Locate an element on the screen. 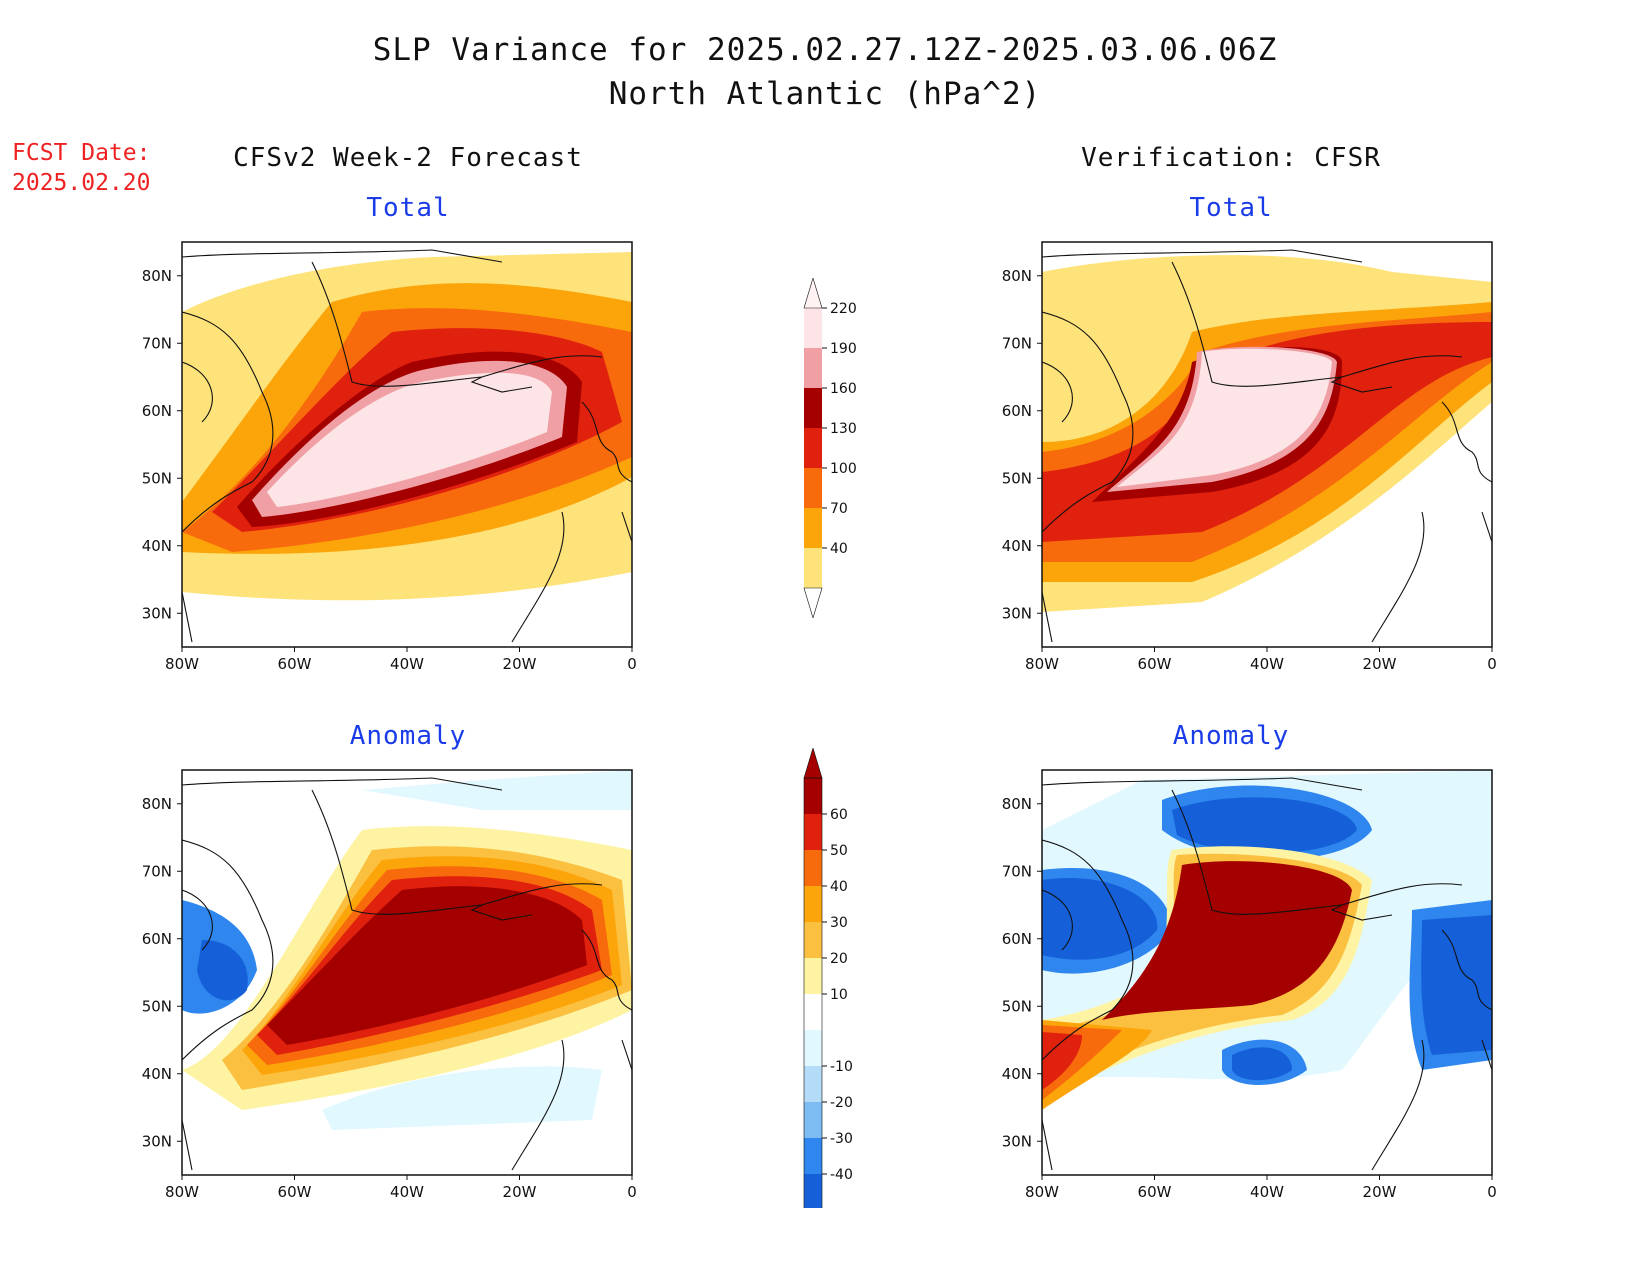  colorbar-label: 100 is located at coordinates (843, 469).